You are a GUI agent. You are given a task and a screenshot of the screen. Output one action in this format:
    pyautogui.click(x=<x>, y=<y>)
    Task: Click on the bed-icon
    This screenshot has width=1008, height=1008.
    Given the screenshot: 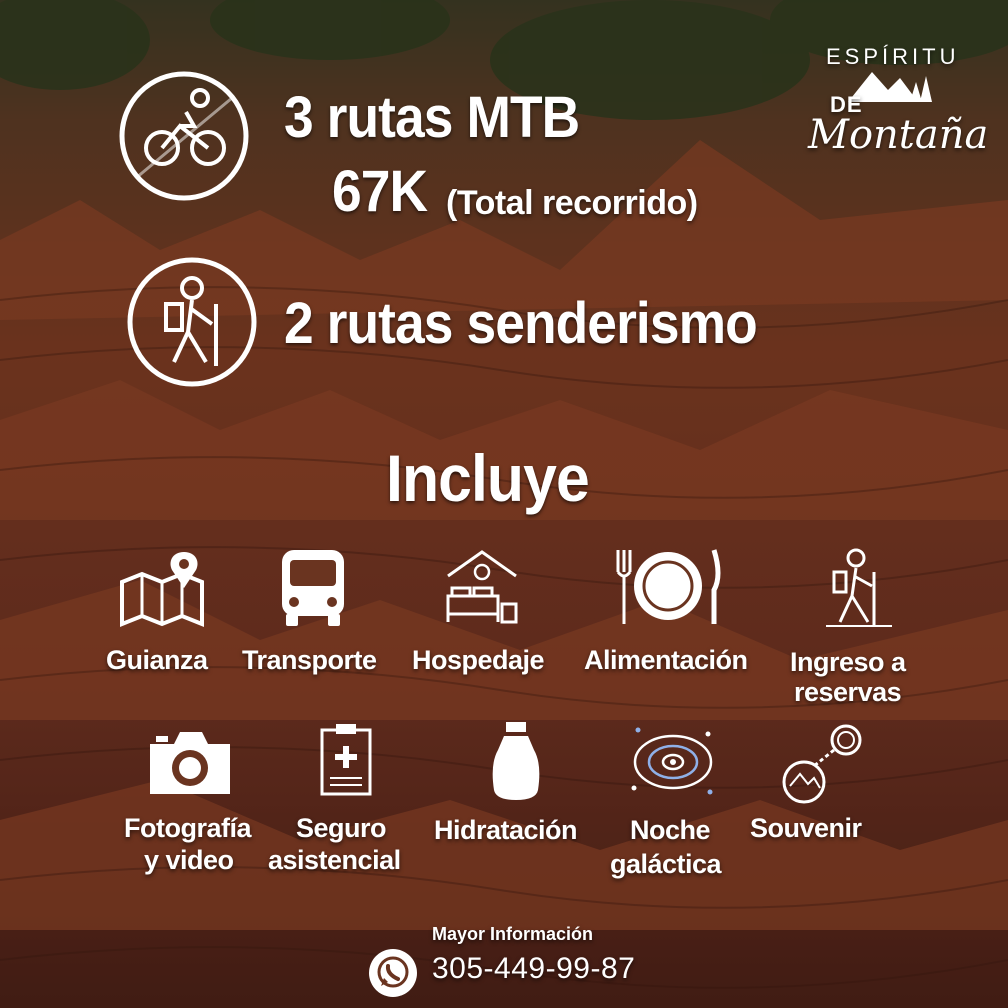 What is the action you would take?
    pyautogui.click(x=482, y=587)
    